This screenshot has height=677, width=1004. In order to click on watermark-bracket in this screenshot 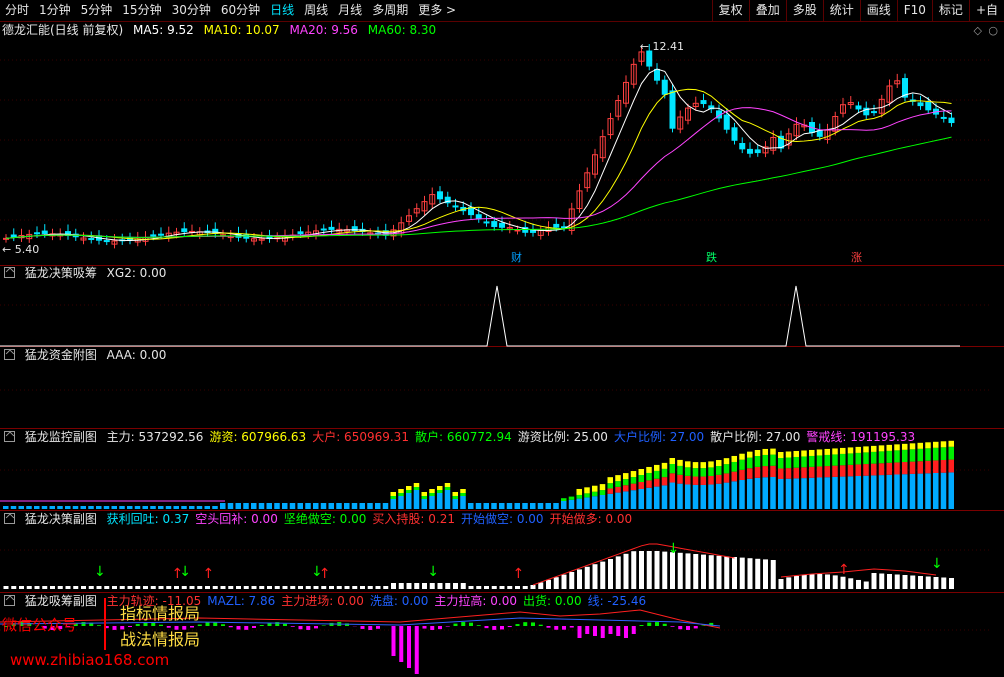, I will do `click(162, 624)`.